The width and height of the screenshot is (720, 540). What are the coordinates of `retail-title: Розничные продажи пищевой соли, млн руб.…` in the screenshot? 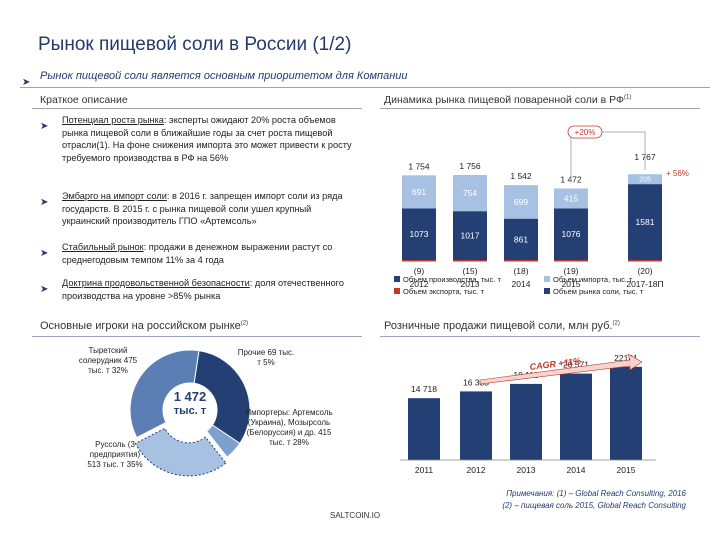 It's located at (502, 326).